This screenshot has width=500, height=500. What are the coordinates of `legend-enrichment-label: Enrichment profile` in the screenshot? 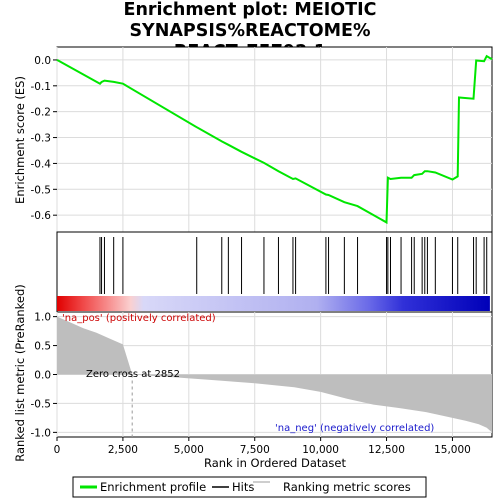 It's located at (153, 487).